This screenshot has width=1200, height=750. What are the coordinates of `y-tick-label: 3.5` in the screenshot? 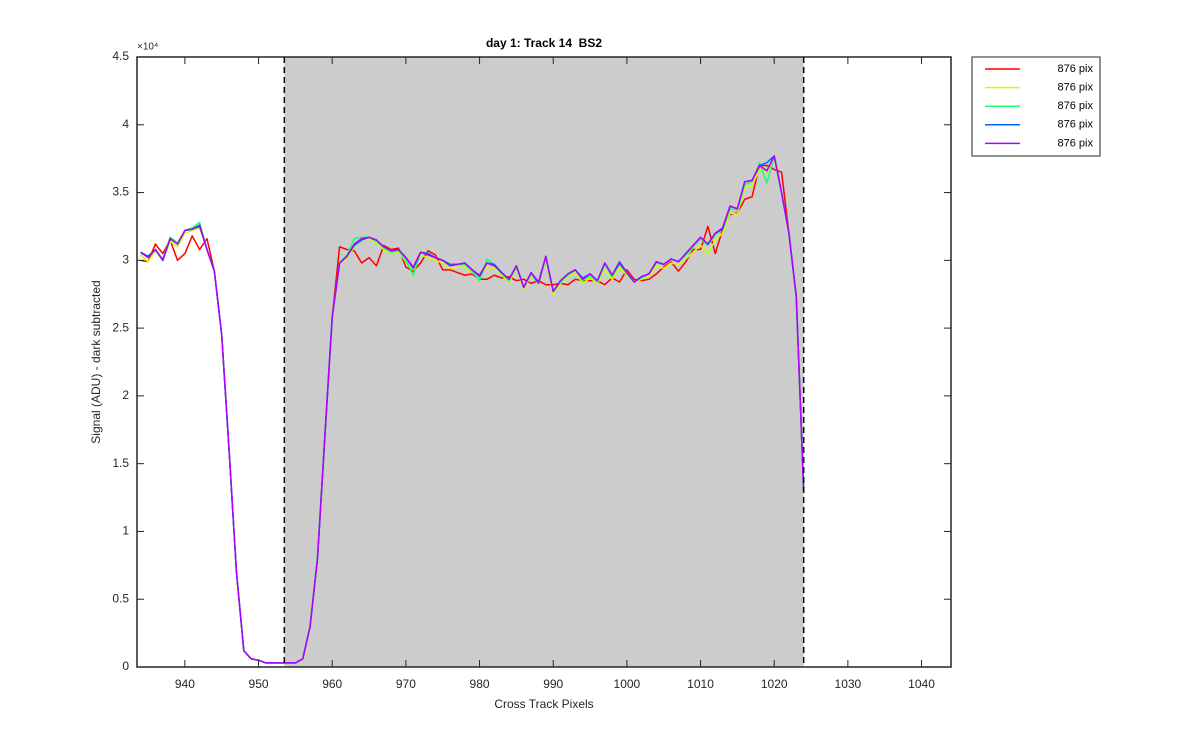 It's located at (120, 192).